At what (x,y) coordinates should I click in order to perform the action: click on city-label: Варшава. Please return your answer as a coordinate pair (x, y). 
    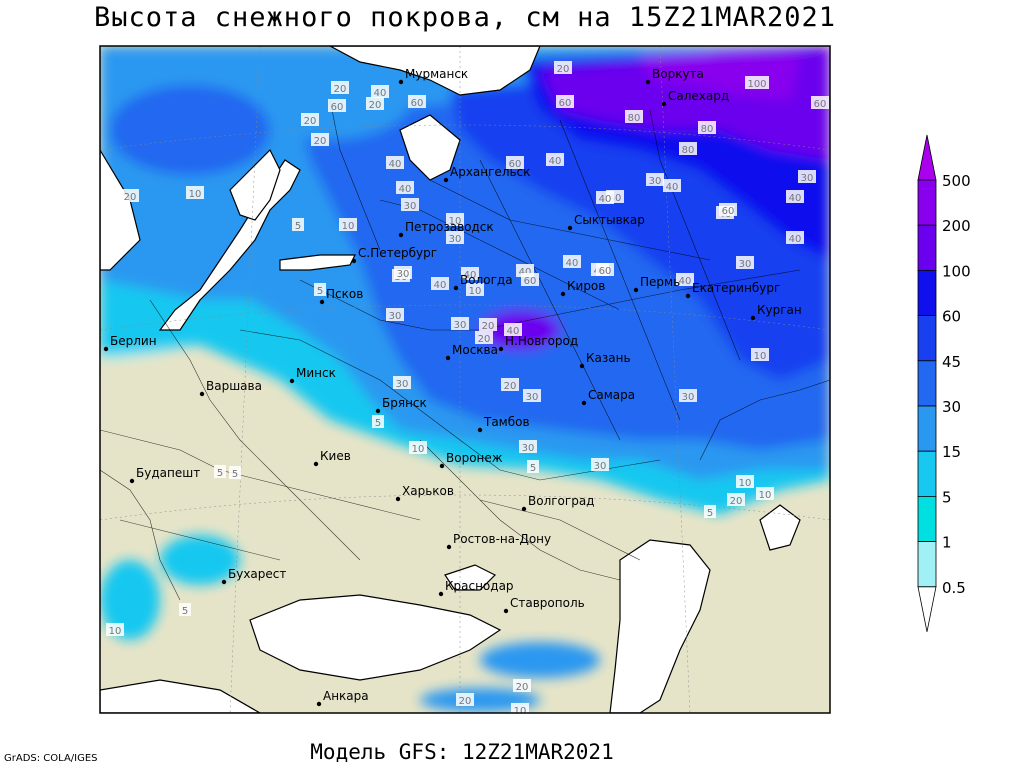
    Looking at the image, I should click on (234, 386).